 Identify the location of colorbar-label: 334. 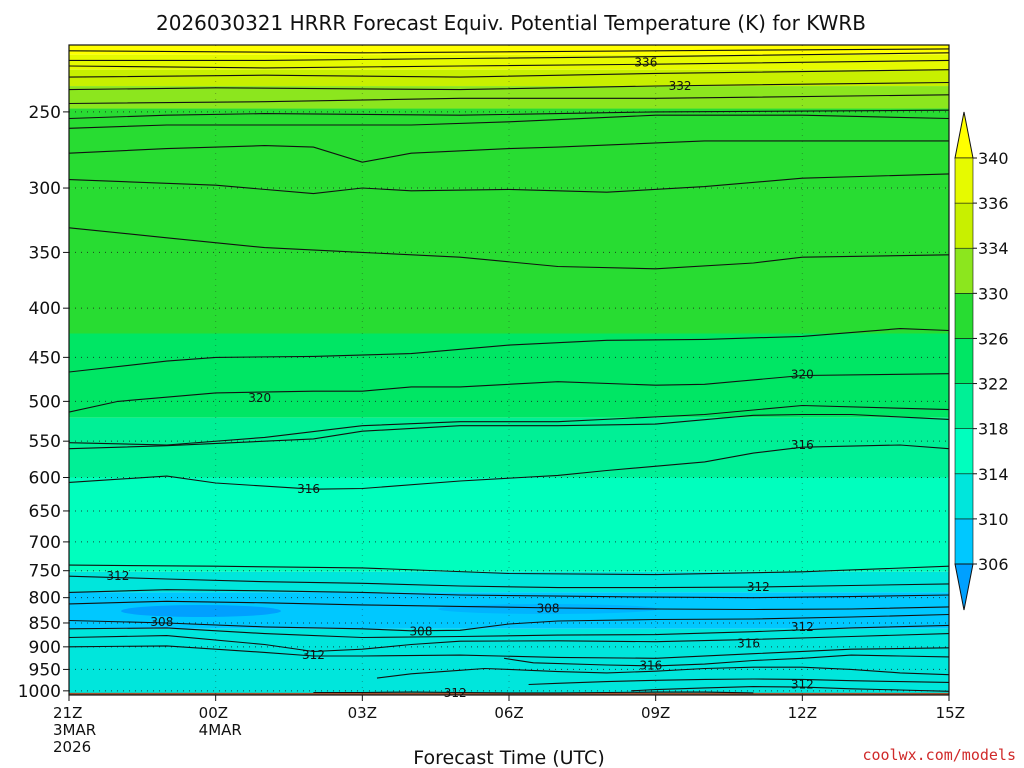
(993, 248).